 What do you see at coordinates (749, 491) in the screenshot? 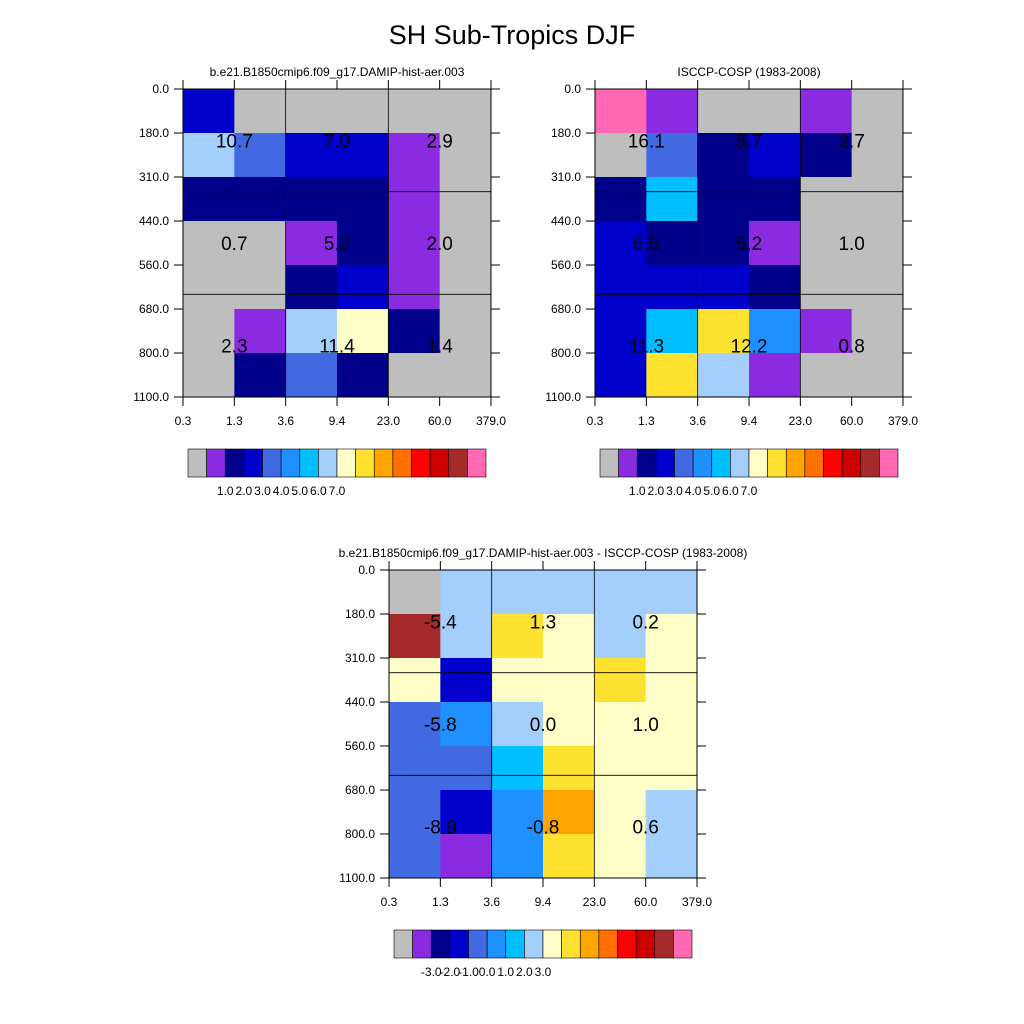
I see `colorbar-label: 7.0` at bounding box center [749, 491].